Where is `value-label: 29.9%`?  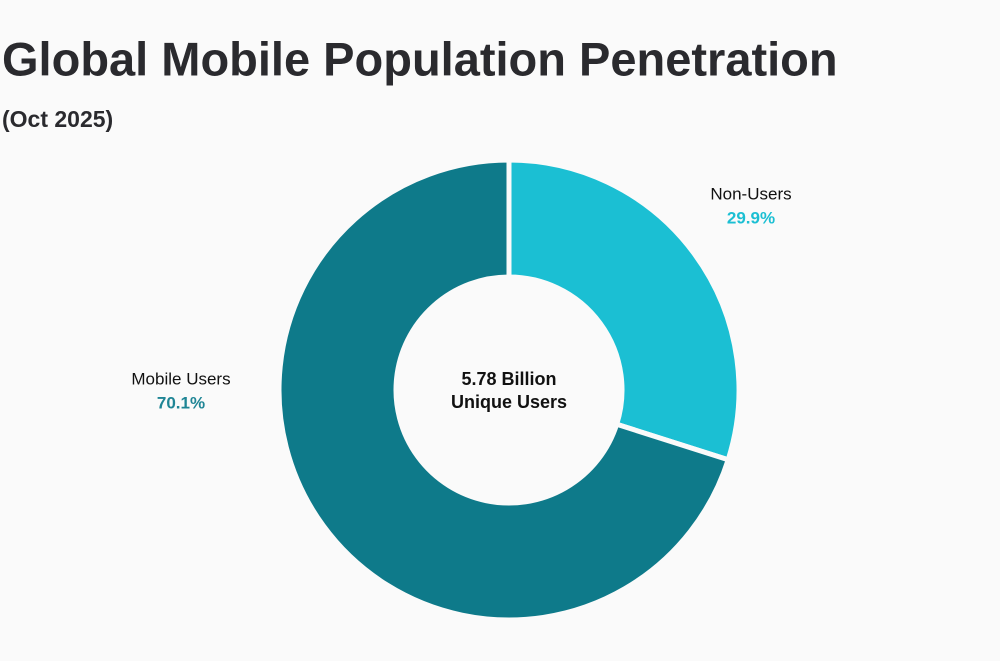 value-label: 29.9% is located at coordinates (751, 217).